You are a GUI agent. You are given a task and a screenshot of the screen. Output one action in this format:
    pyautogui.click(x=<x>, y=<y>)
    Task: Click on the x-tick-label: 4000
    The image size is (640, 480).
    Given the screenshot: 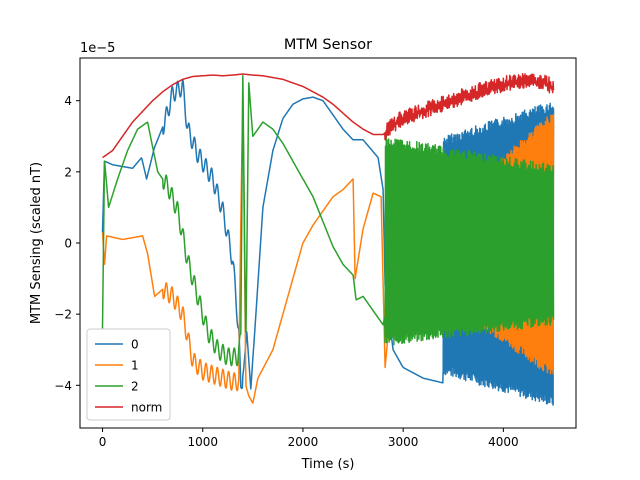 What is the action you would take?
    pyautogui.click(x=503, y=442)
    